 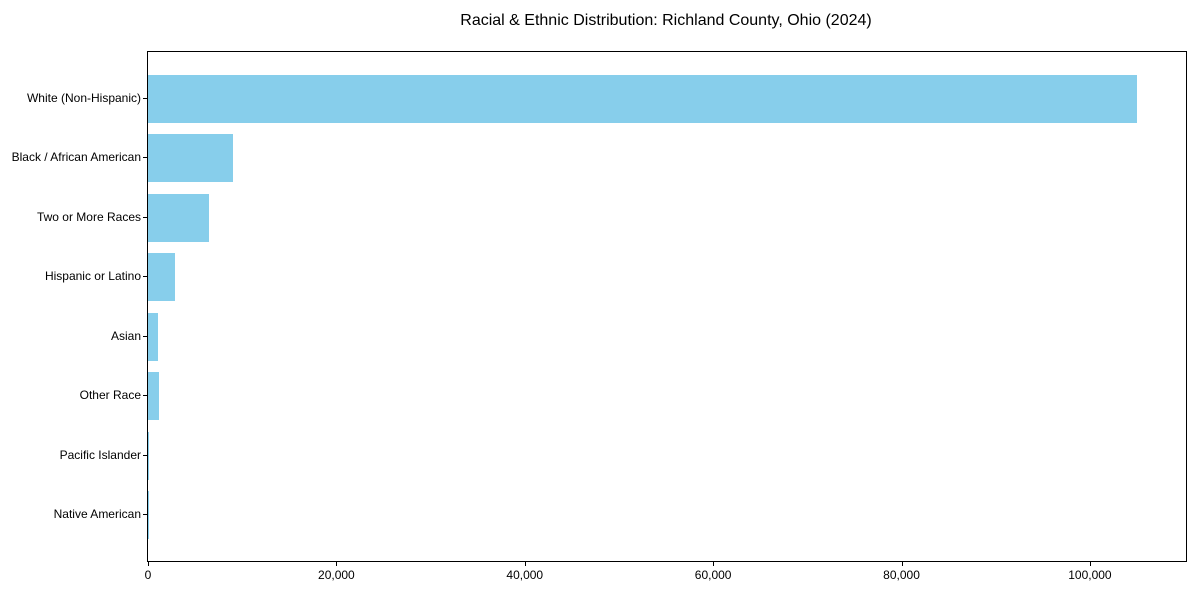 I want to click on x-tick-label: 40,000, so click(x=525, y=575).